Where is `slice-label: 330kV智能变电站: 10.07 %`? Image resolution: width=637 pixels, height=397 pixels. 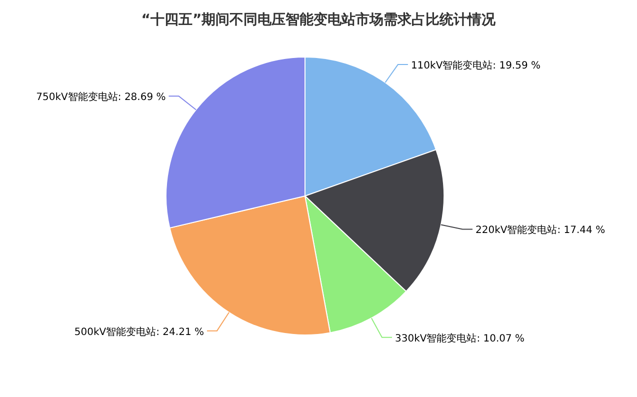
slice-label: 330kV智能变电站: 10.07 % is located at coordinates (459, 338).